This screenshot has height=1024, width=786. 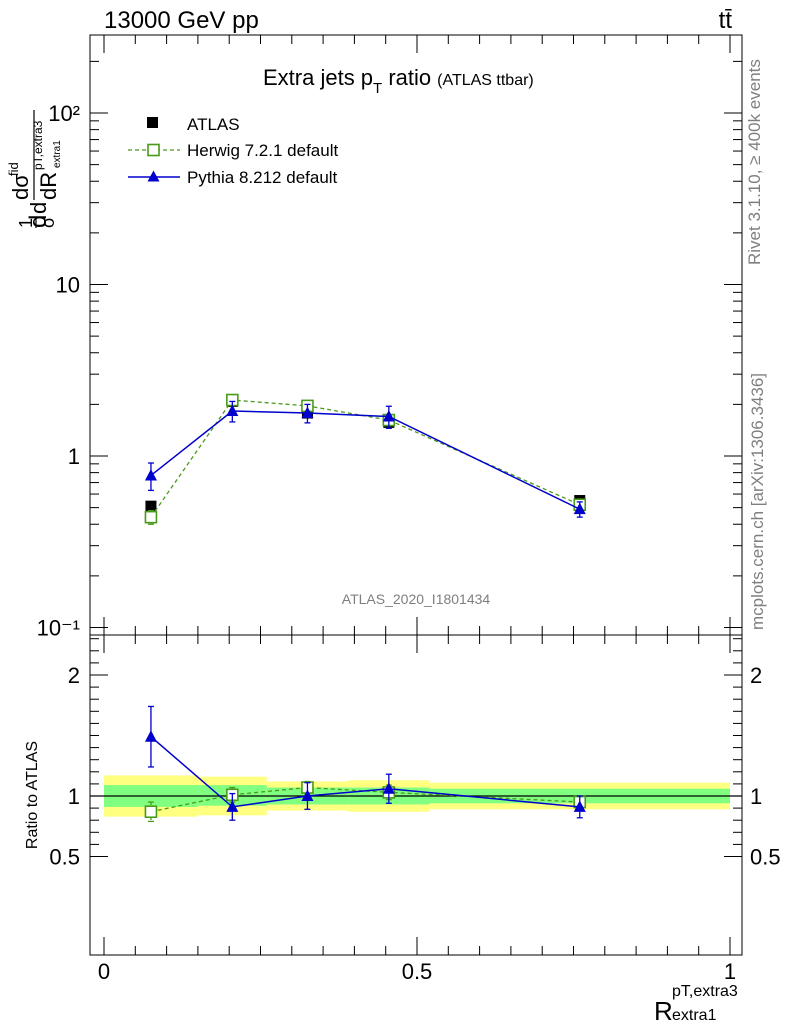 I want to click on y-label-d-sigma: d, so click(x=38, y=221).